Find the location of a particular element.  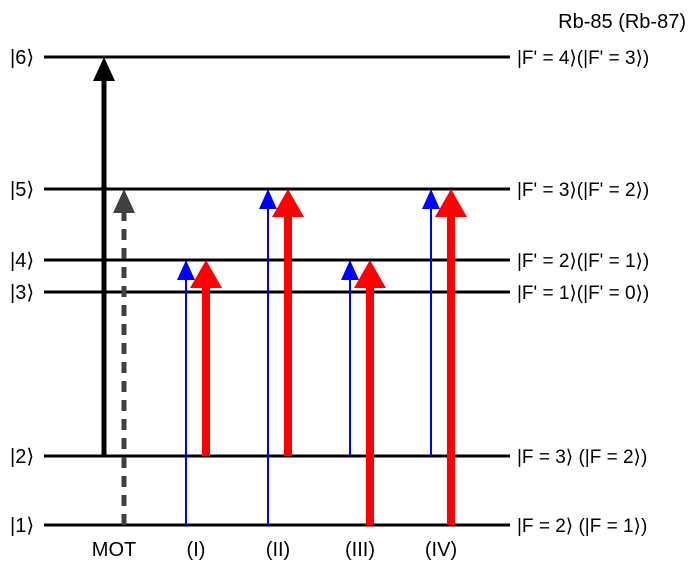

arrow-i-probe is located at coordinates (186, 392).